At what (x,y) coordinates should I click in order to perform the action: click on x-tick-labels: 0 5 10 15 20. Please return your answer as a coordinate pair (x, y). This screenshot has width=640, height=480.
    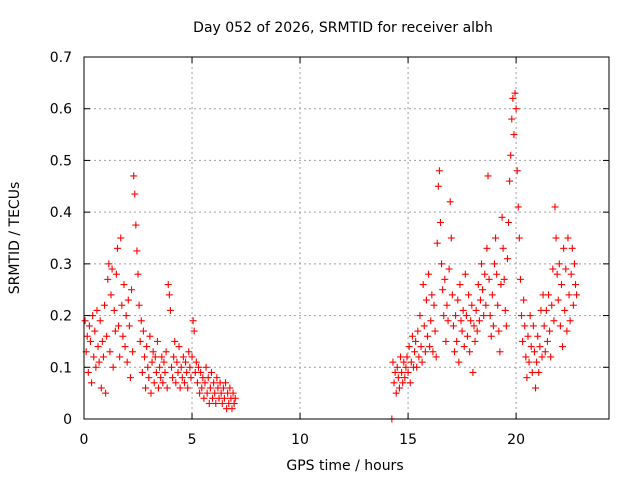
    Looking at the image, I should click on (302, 440).